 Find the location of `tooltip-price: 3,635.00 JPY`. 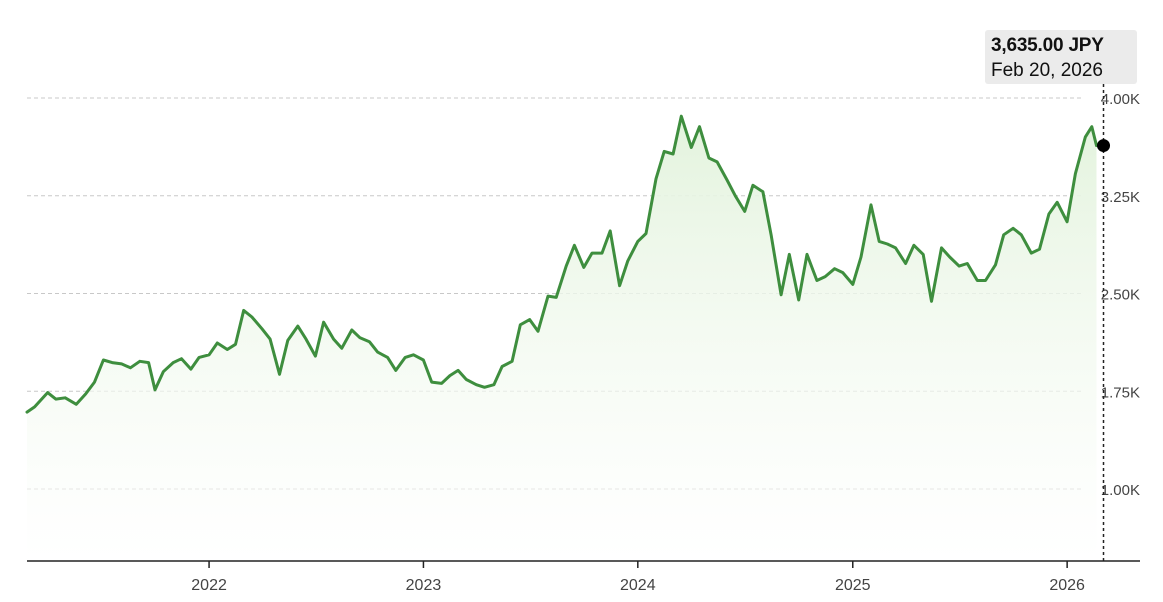

tooltip-price: 3,635.00 JPY is located at coordinates (1047, 45).